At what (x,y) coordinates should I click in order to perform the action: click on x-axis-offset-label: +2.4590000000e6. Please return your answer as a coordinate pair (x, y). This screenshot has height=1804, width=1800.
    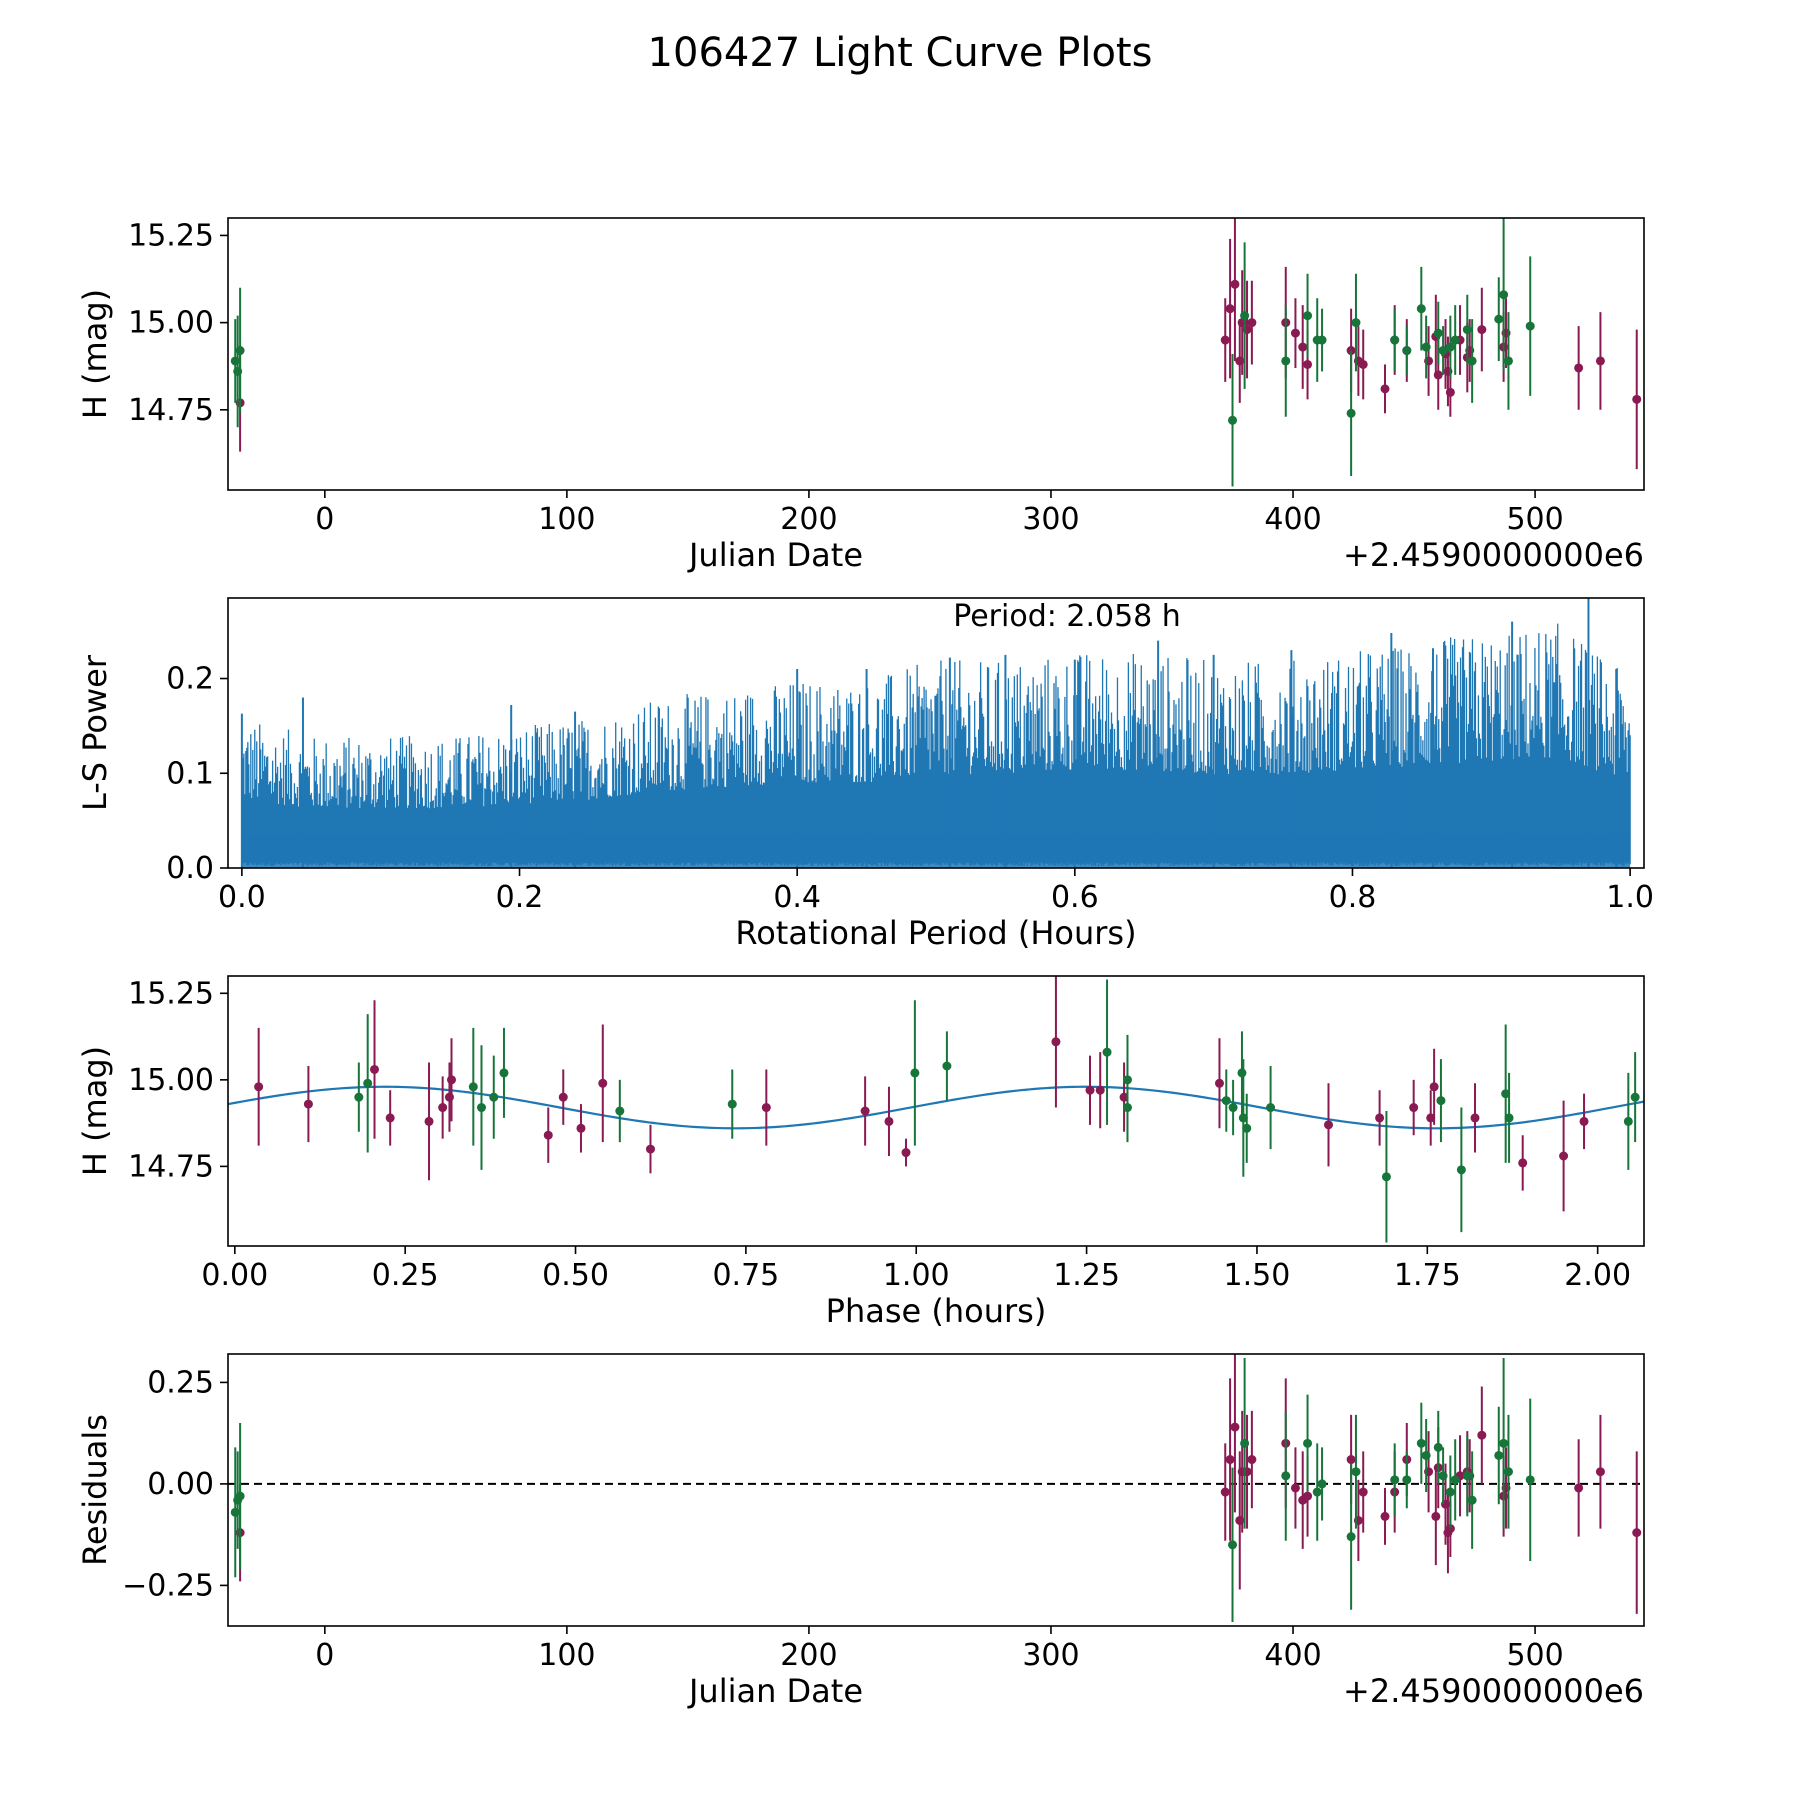
    Looking at the image, I should click on (1493, 555).